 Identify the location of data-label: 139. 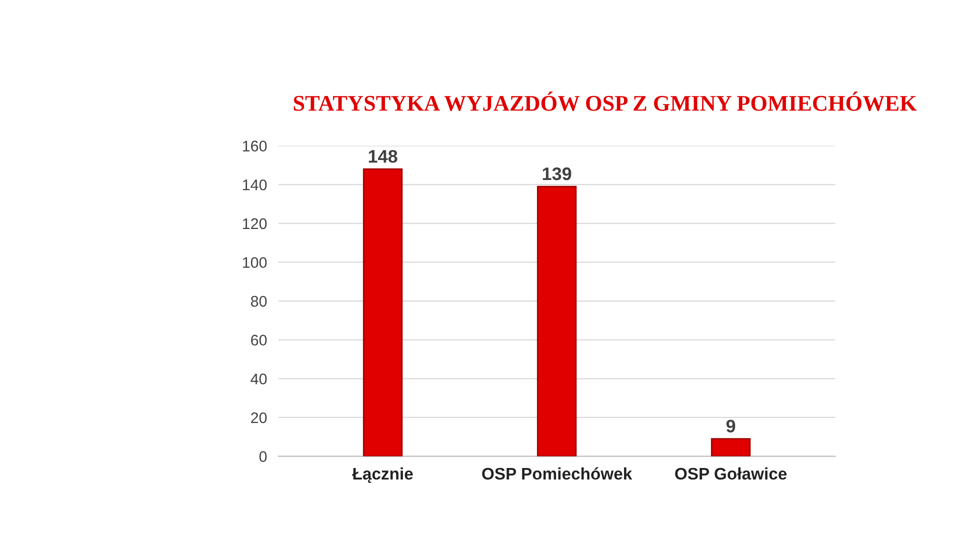
(557, 173).